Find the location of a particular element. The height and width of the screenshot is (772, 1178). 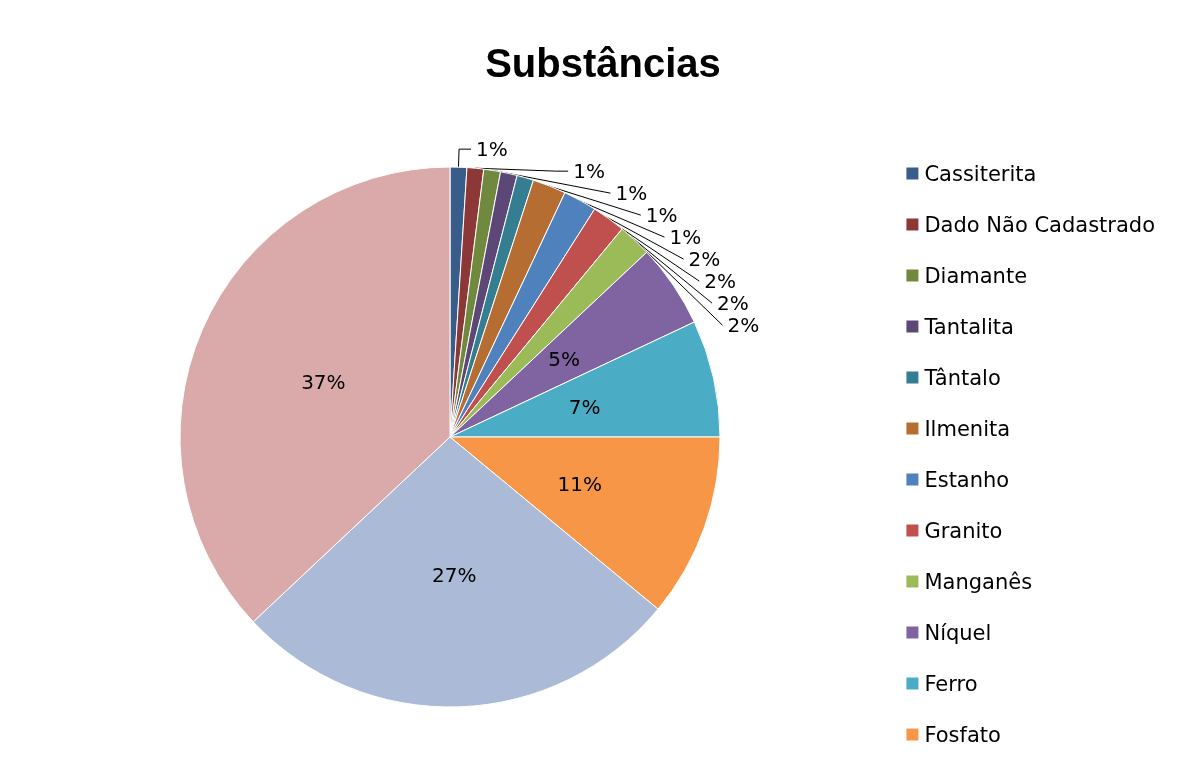

data-label: 27% is located at coordinates (454, 574).